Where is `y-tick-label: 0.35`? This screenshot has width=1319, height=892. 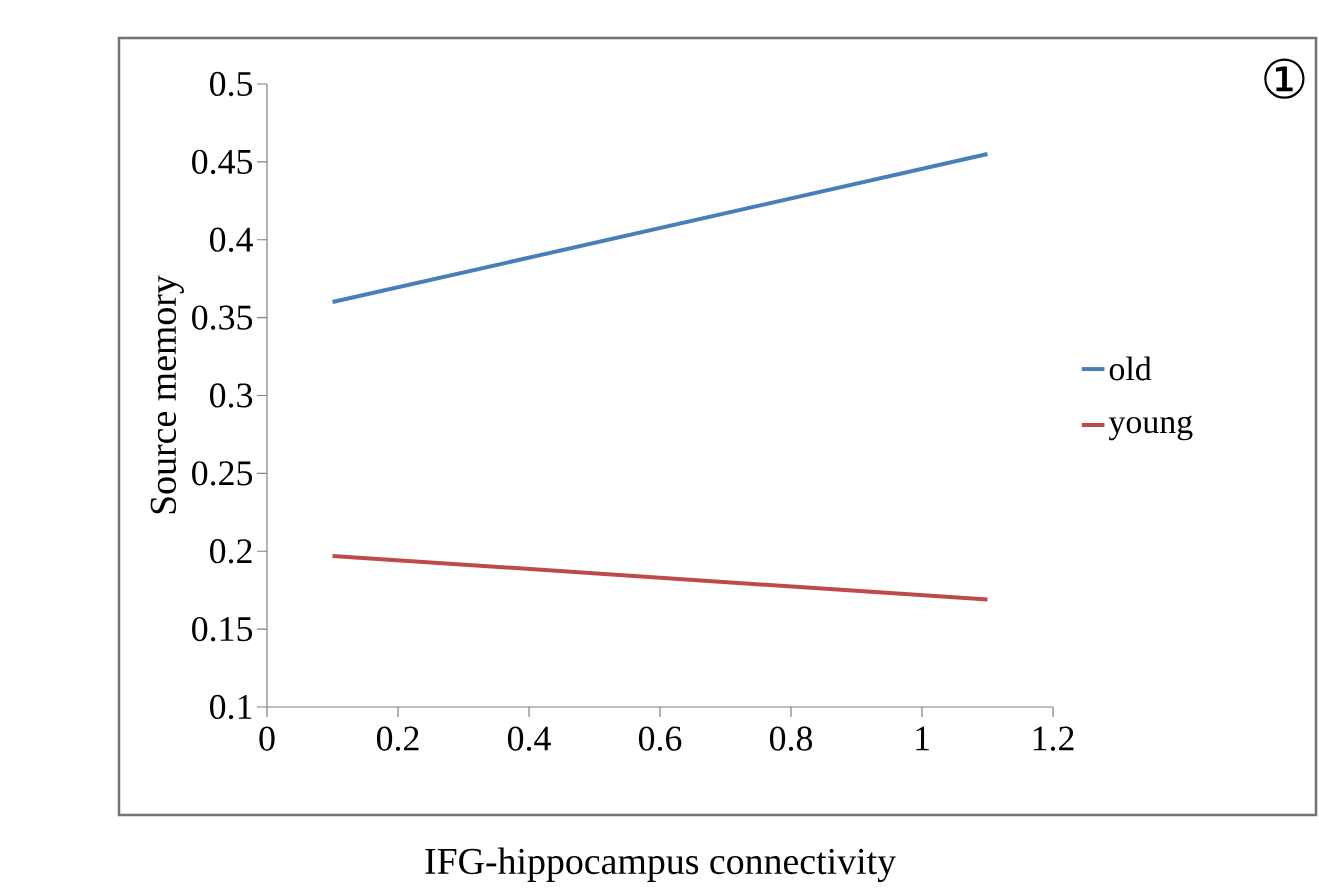
y-tick-label: 0.35 is located at coordinates (222, 317).